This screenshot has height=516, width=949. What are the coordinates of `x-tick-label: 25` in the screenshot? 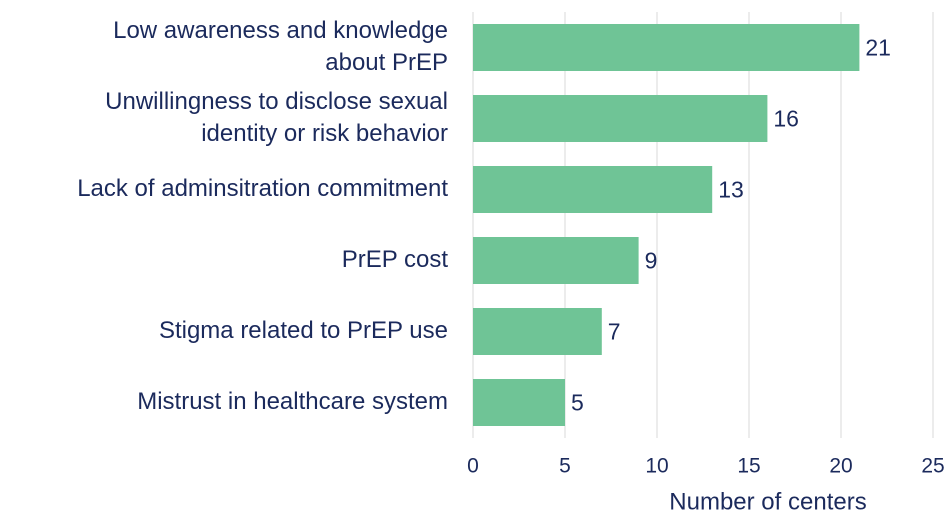 It's located at (932, 466).